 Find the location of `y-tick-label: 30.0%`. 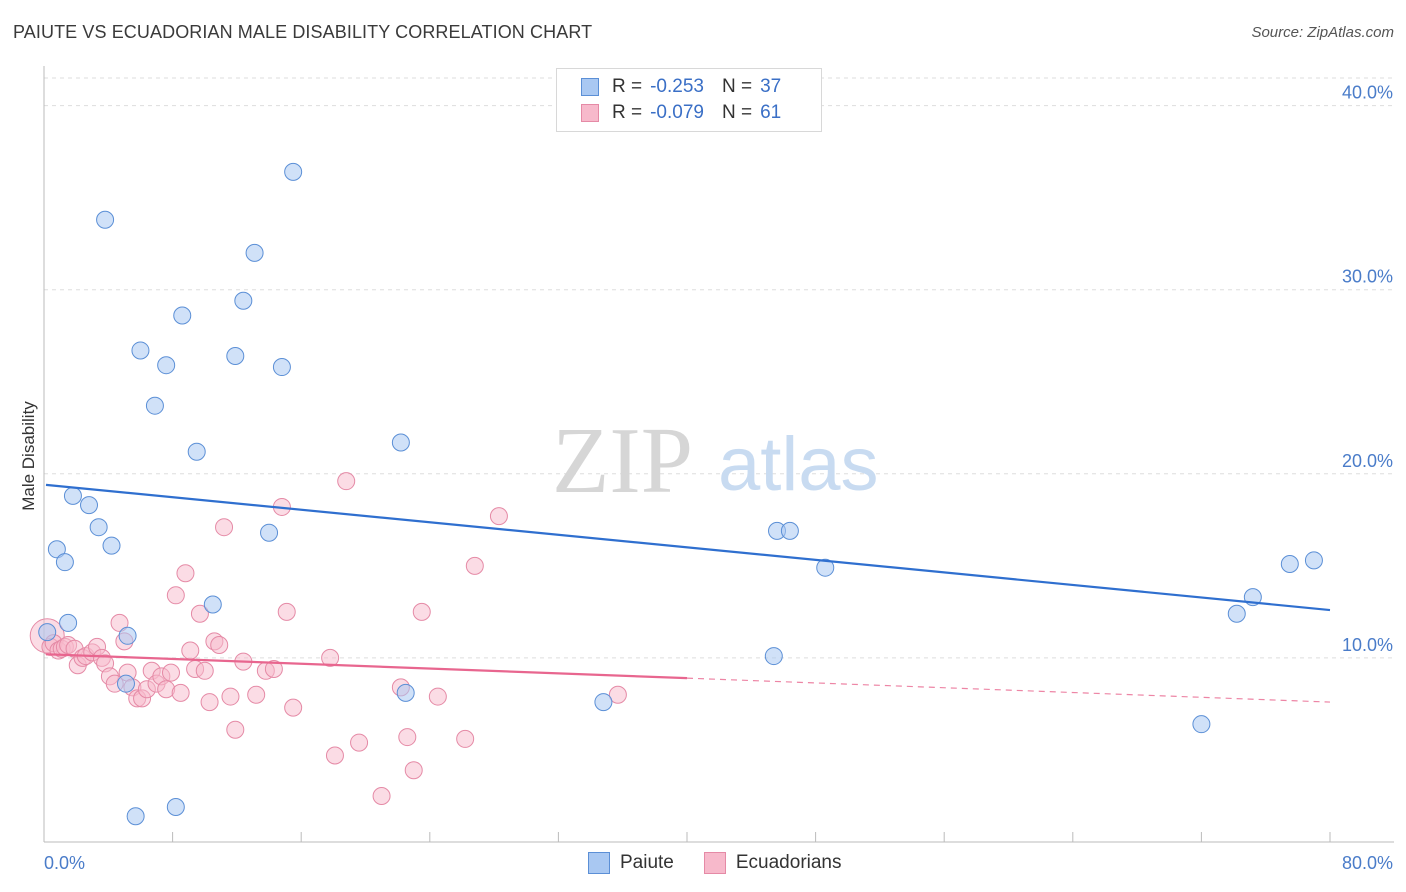

y-tick-label: 30.0% is located at coordinates (1367, 277).